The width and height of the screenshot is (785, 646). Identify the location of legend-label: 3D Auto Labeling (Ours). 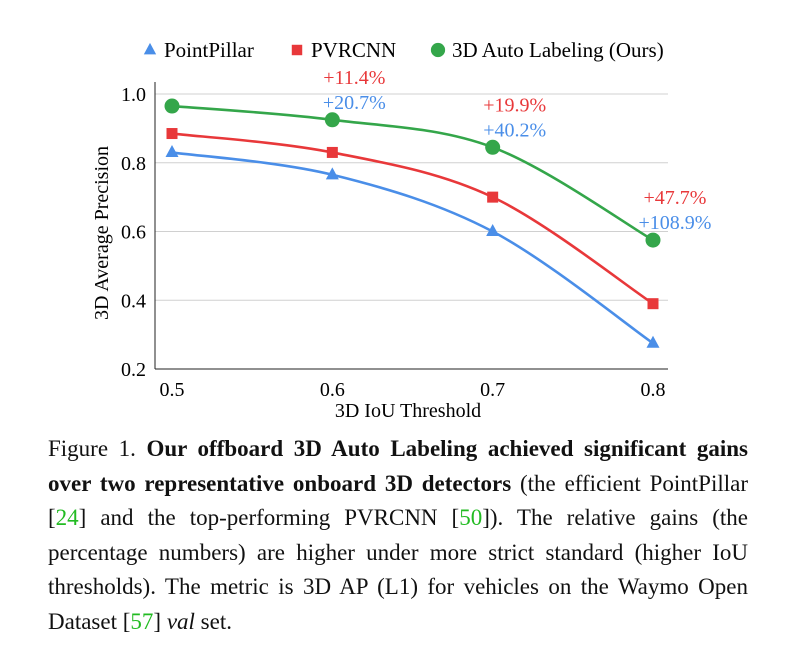
(558, 50).